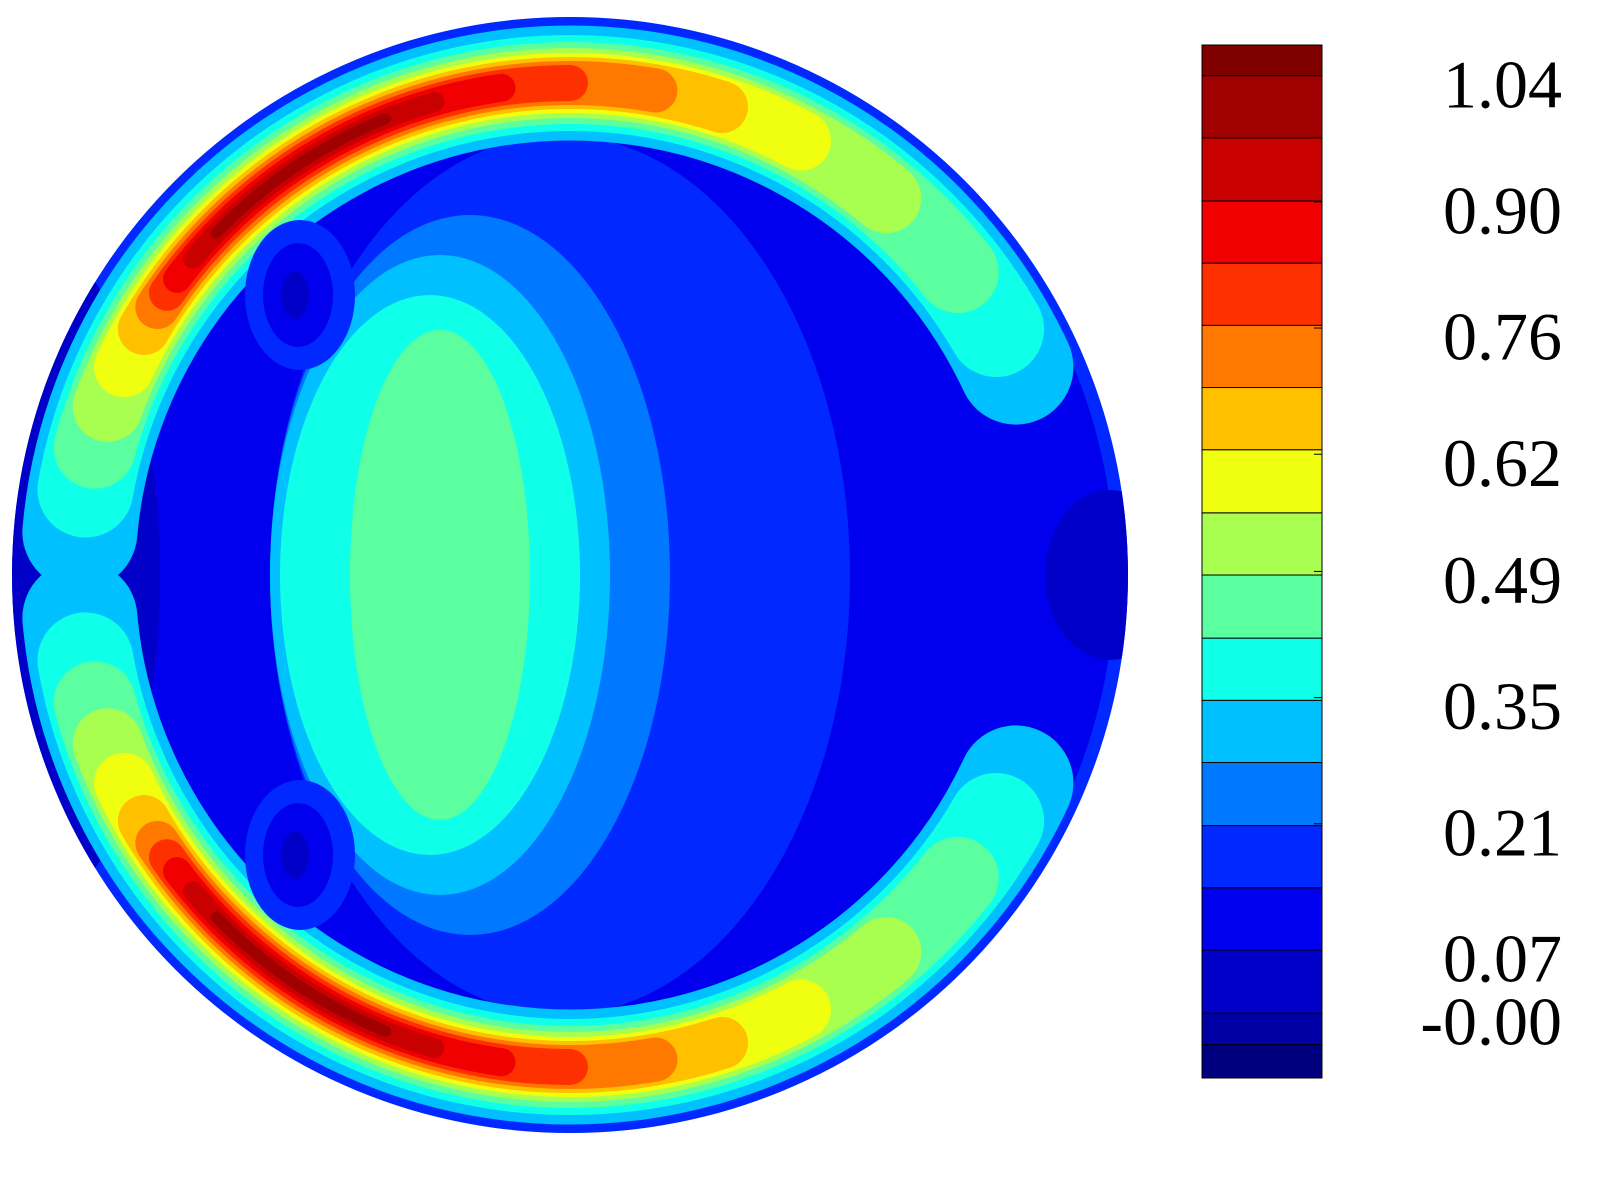 This screenshot has height=1185, width=1620. What do you see at coordinates (1502, 337) in the screenshot?
I see `colorbar-tick-label: 0.76` at bounding box center [1502, 337].